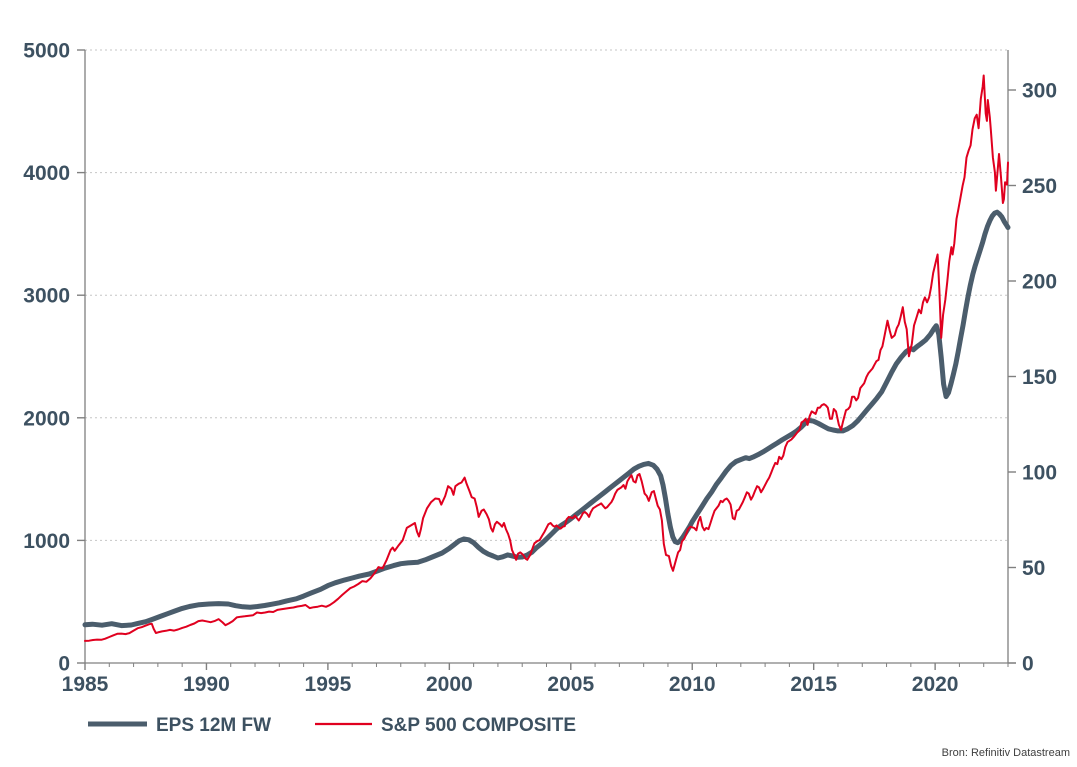 This screenshot has height=767, width=1077. What do you see at coordinates (813, 684) in the screenshot?
I see `x-tick-label: 2015` at bounding box center [813, 684].